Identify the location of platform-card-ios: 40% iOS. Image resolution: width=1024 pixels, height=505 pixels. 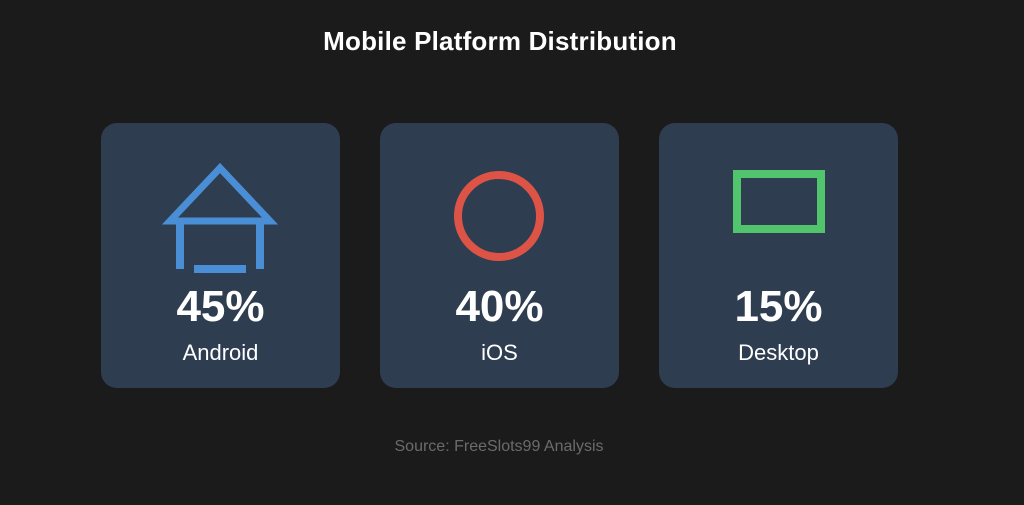
(499, 255).